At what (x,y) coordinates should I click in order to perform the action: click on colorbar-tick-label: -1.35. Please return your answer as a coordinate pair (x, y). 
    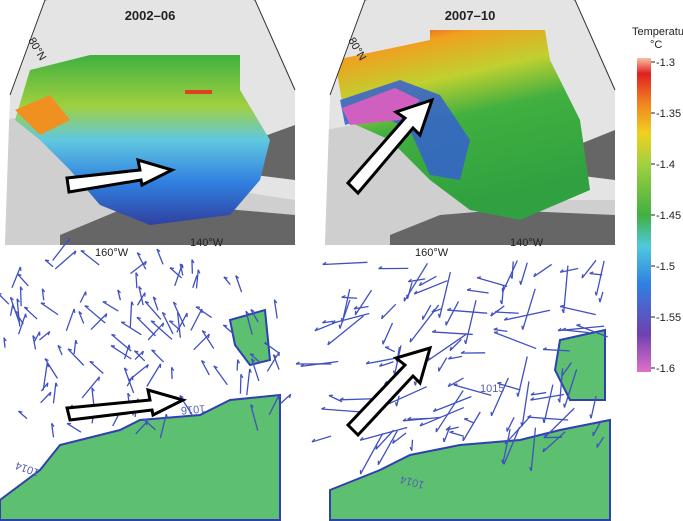
    Looking at the image, I should click on (668, 114).